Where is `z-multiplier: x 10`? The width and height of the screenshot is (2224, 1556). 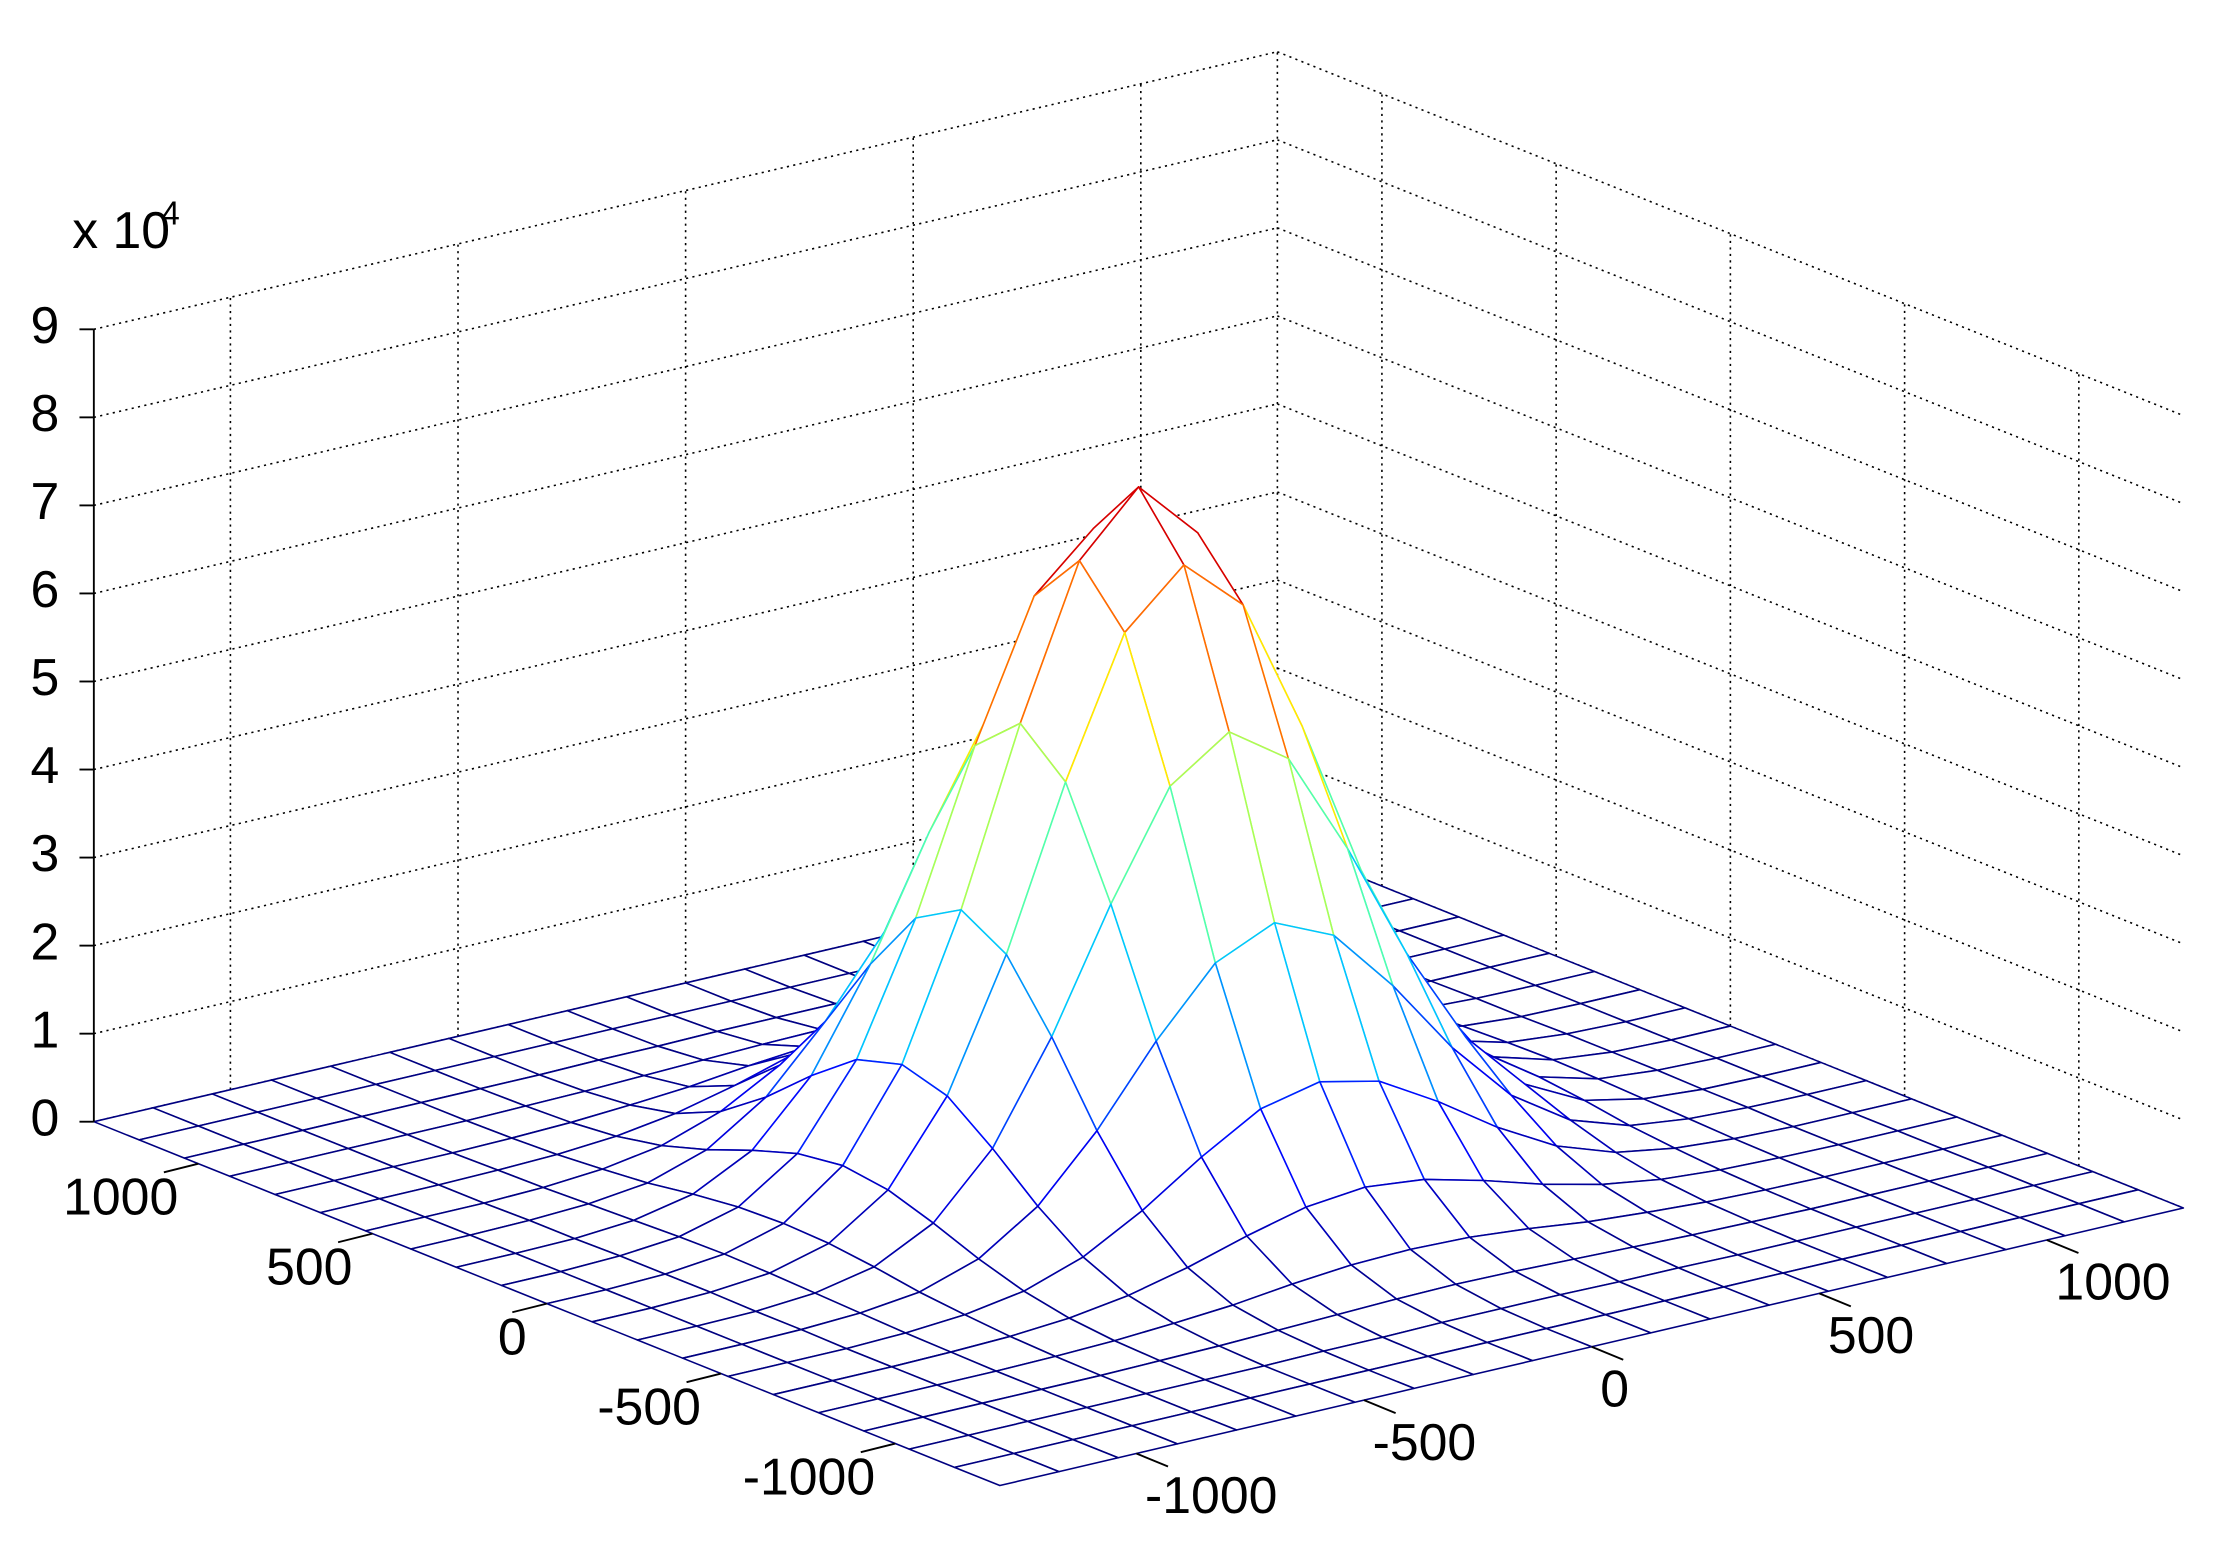 z-multiplier: x 10 is located at coordinates (121, 230).